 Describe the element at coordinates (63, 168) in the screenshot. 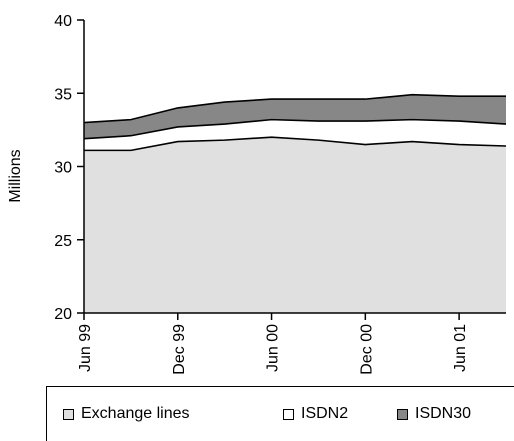

I see `y-tick-label: 30` at that location.